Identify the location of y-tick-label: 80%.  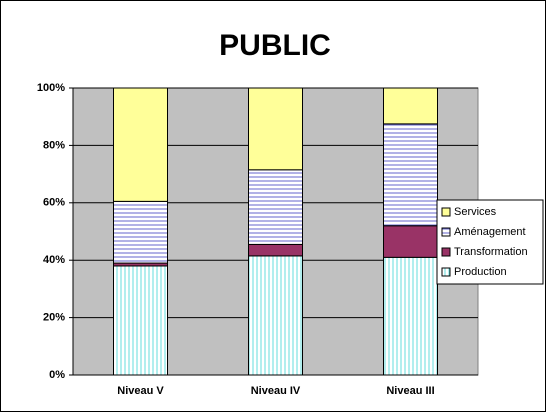
(54, 145).